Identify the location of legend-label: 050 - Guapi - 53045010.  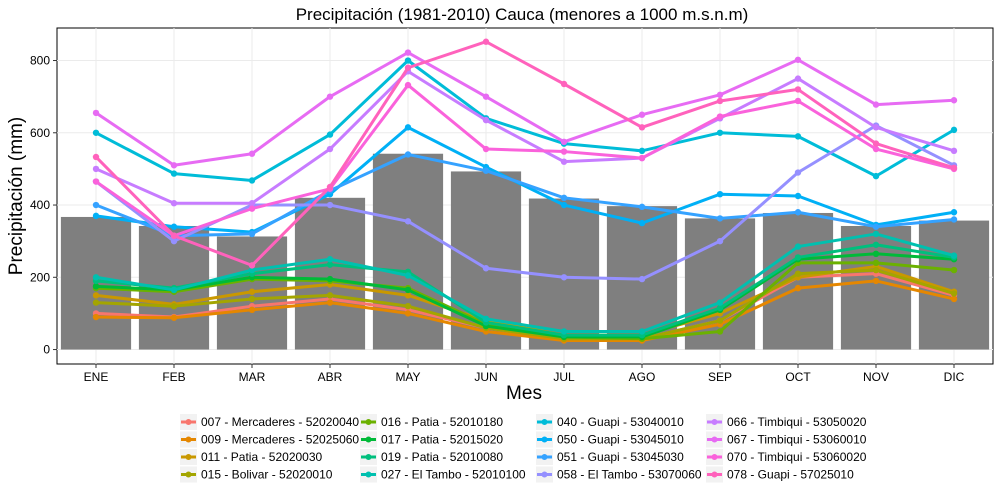
(620, 440).